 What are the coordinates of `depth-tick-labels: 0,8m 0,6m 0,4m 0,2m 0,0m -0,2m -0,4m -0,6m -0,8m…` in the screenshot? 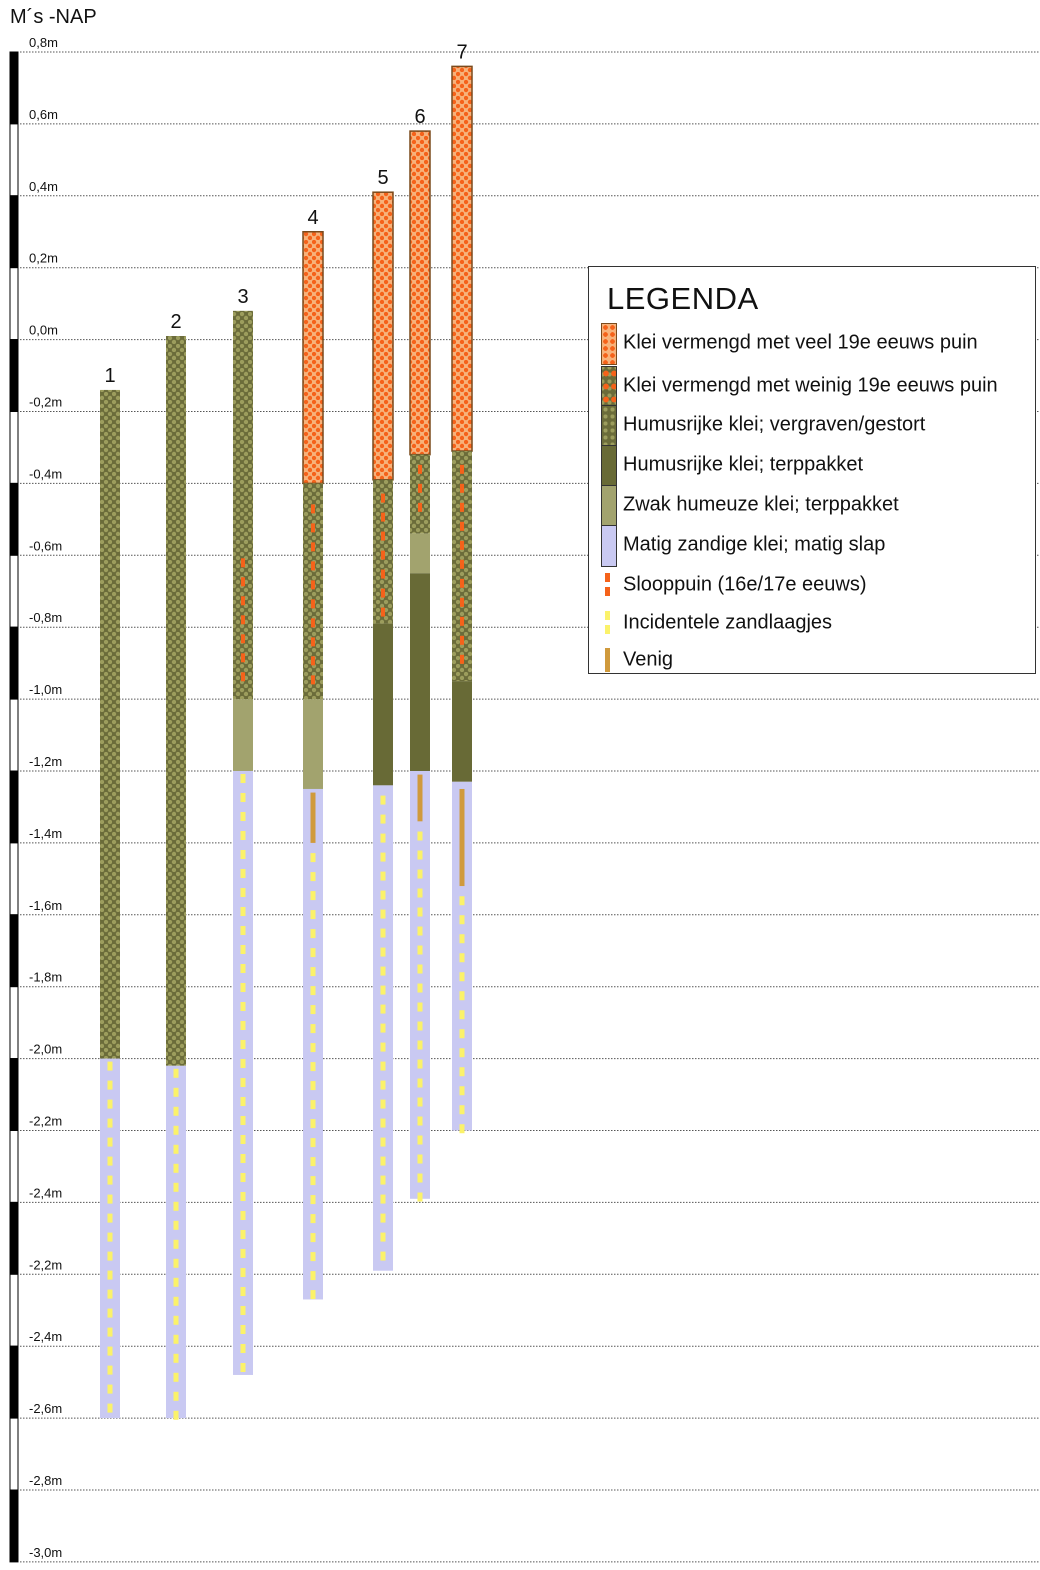 It's located at (45, 797).